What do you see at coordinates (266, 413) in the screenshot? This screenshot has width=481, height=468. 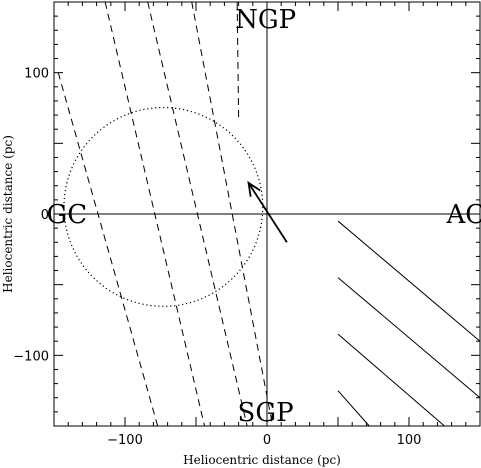 I see `annotation-sgp: SGP` at bounding box center [266, 413].